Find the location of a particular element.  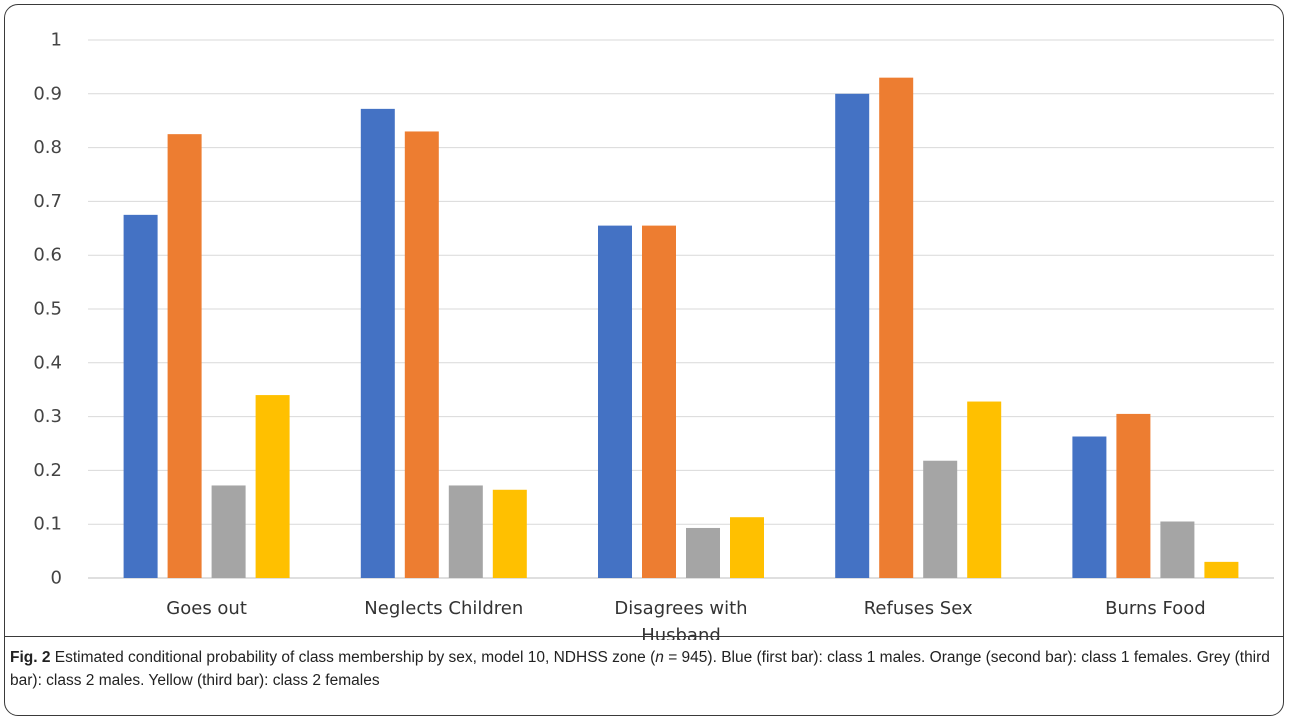

y-tick-label: 0.2 is located at coordinates (47, 470).